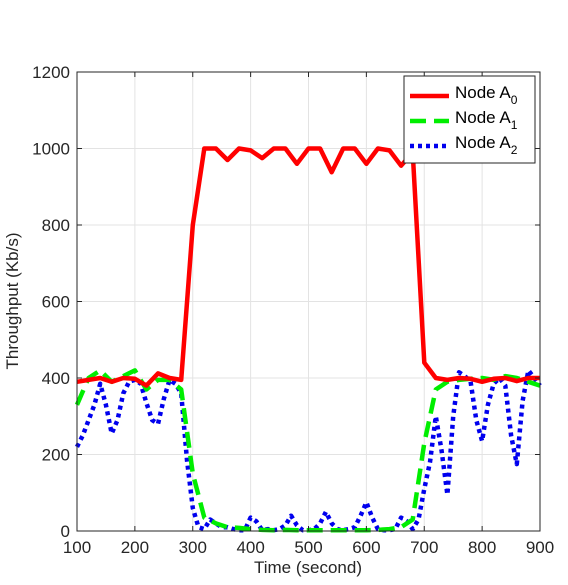  I want to click on x-tick-label: 800, so click(482, 547).